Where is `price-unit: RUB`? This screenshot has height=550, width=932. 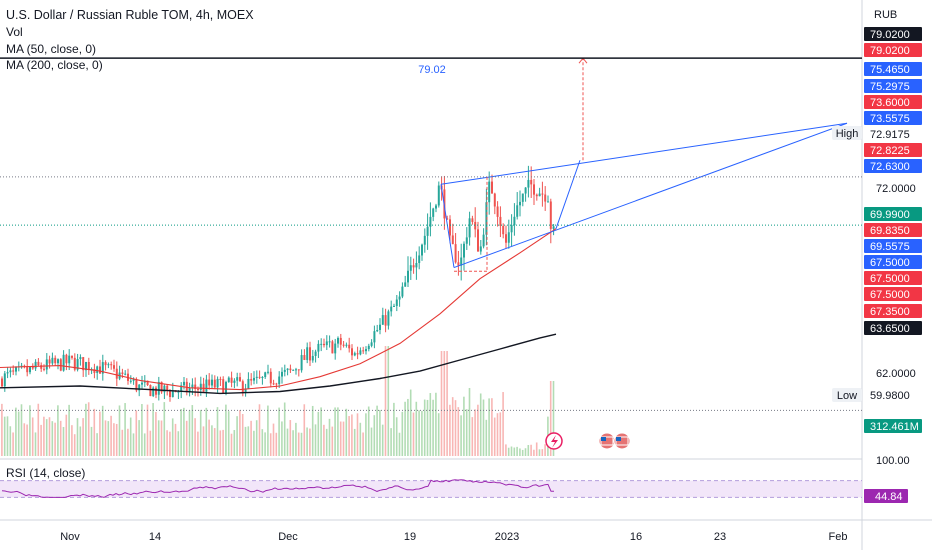 price-unit: RUB is located at coordinates (885, 15).